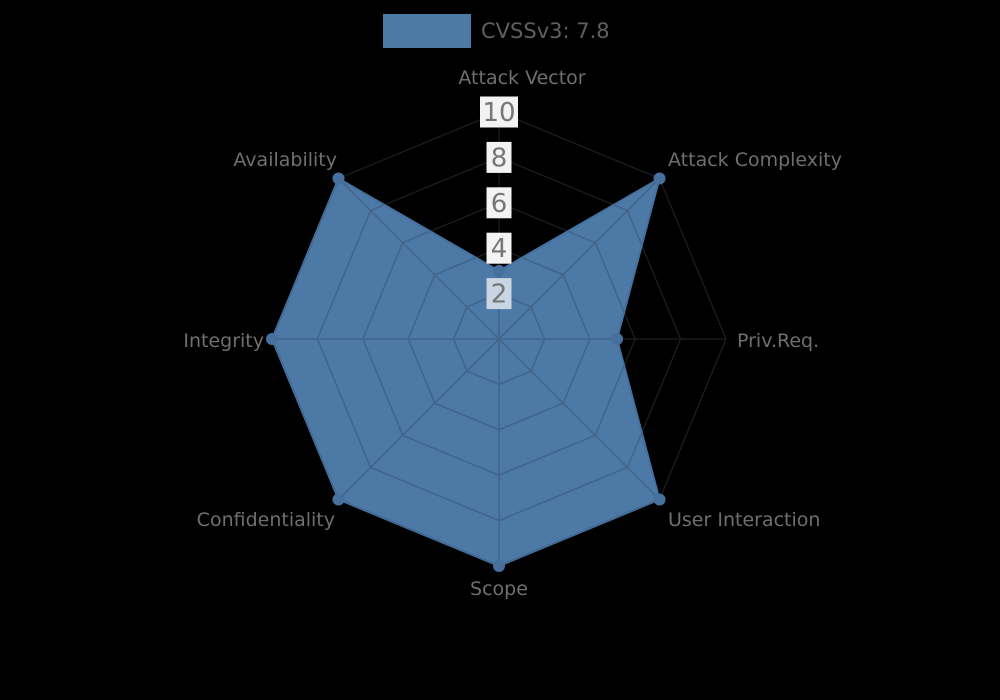  What do you see at coordinates (545, 31) in the screenshot?
I see `legend-label: CVSSv3: 7.8` at bounding box center [545, 31].